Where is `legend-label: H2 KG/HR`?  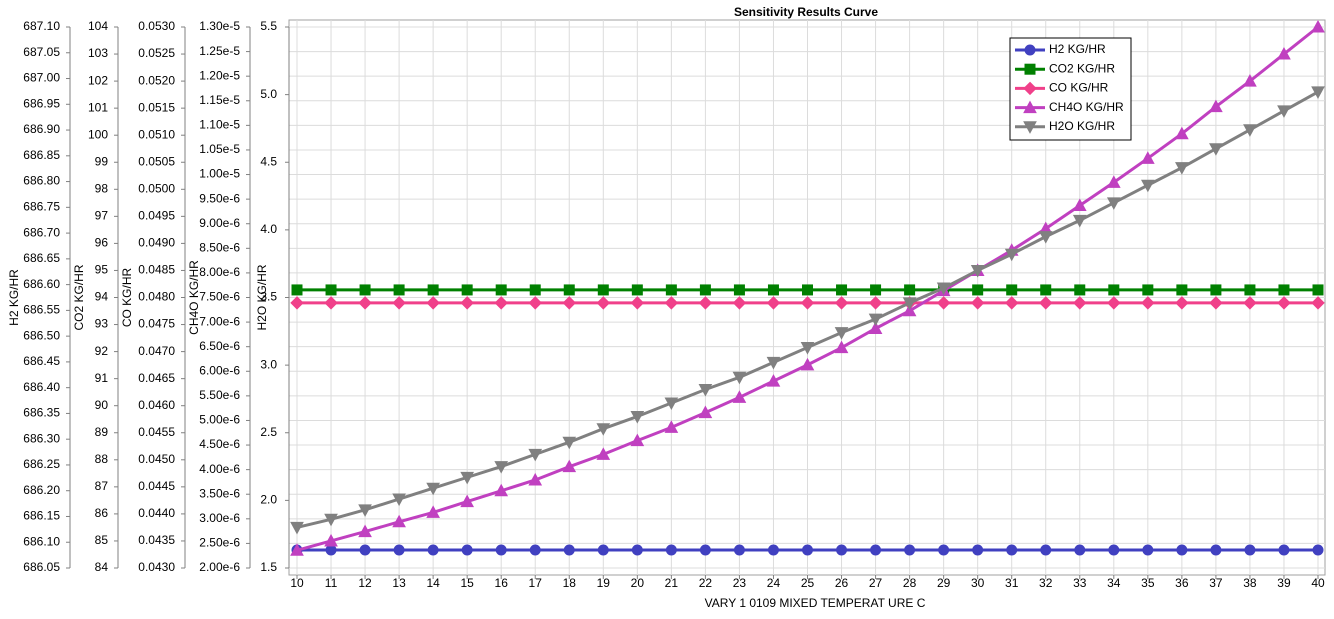 legend-label: H2 KG/HR is located at coordinates (1077, 49).